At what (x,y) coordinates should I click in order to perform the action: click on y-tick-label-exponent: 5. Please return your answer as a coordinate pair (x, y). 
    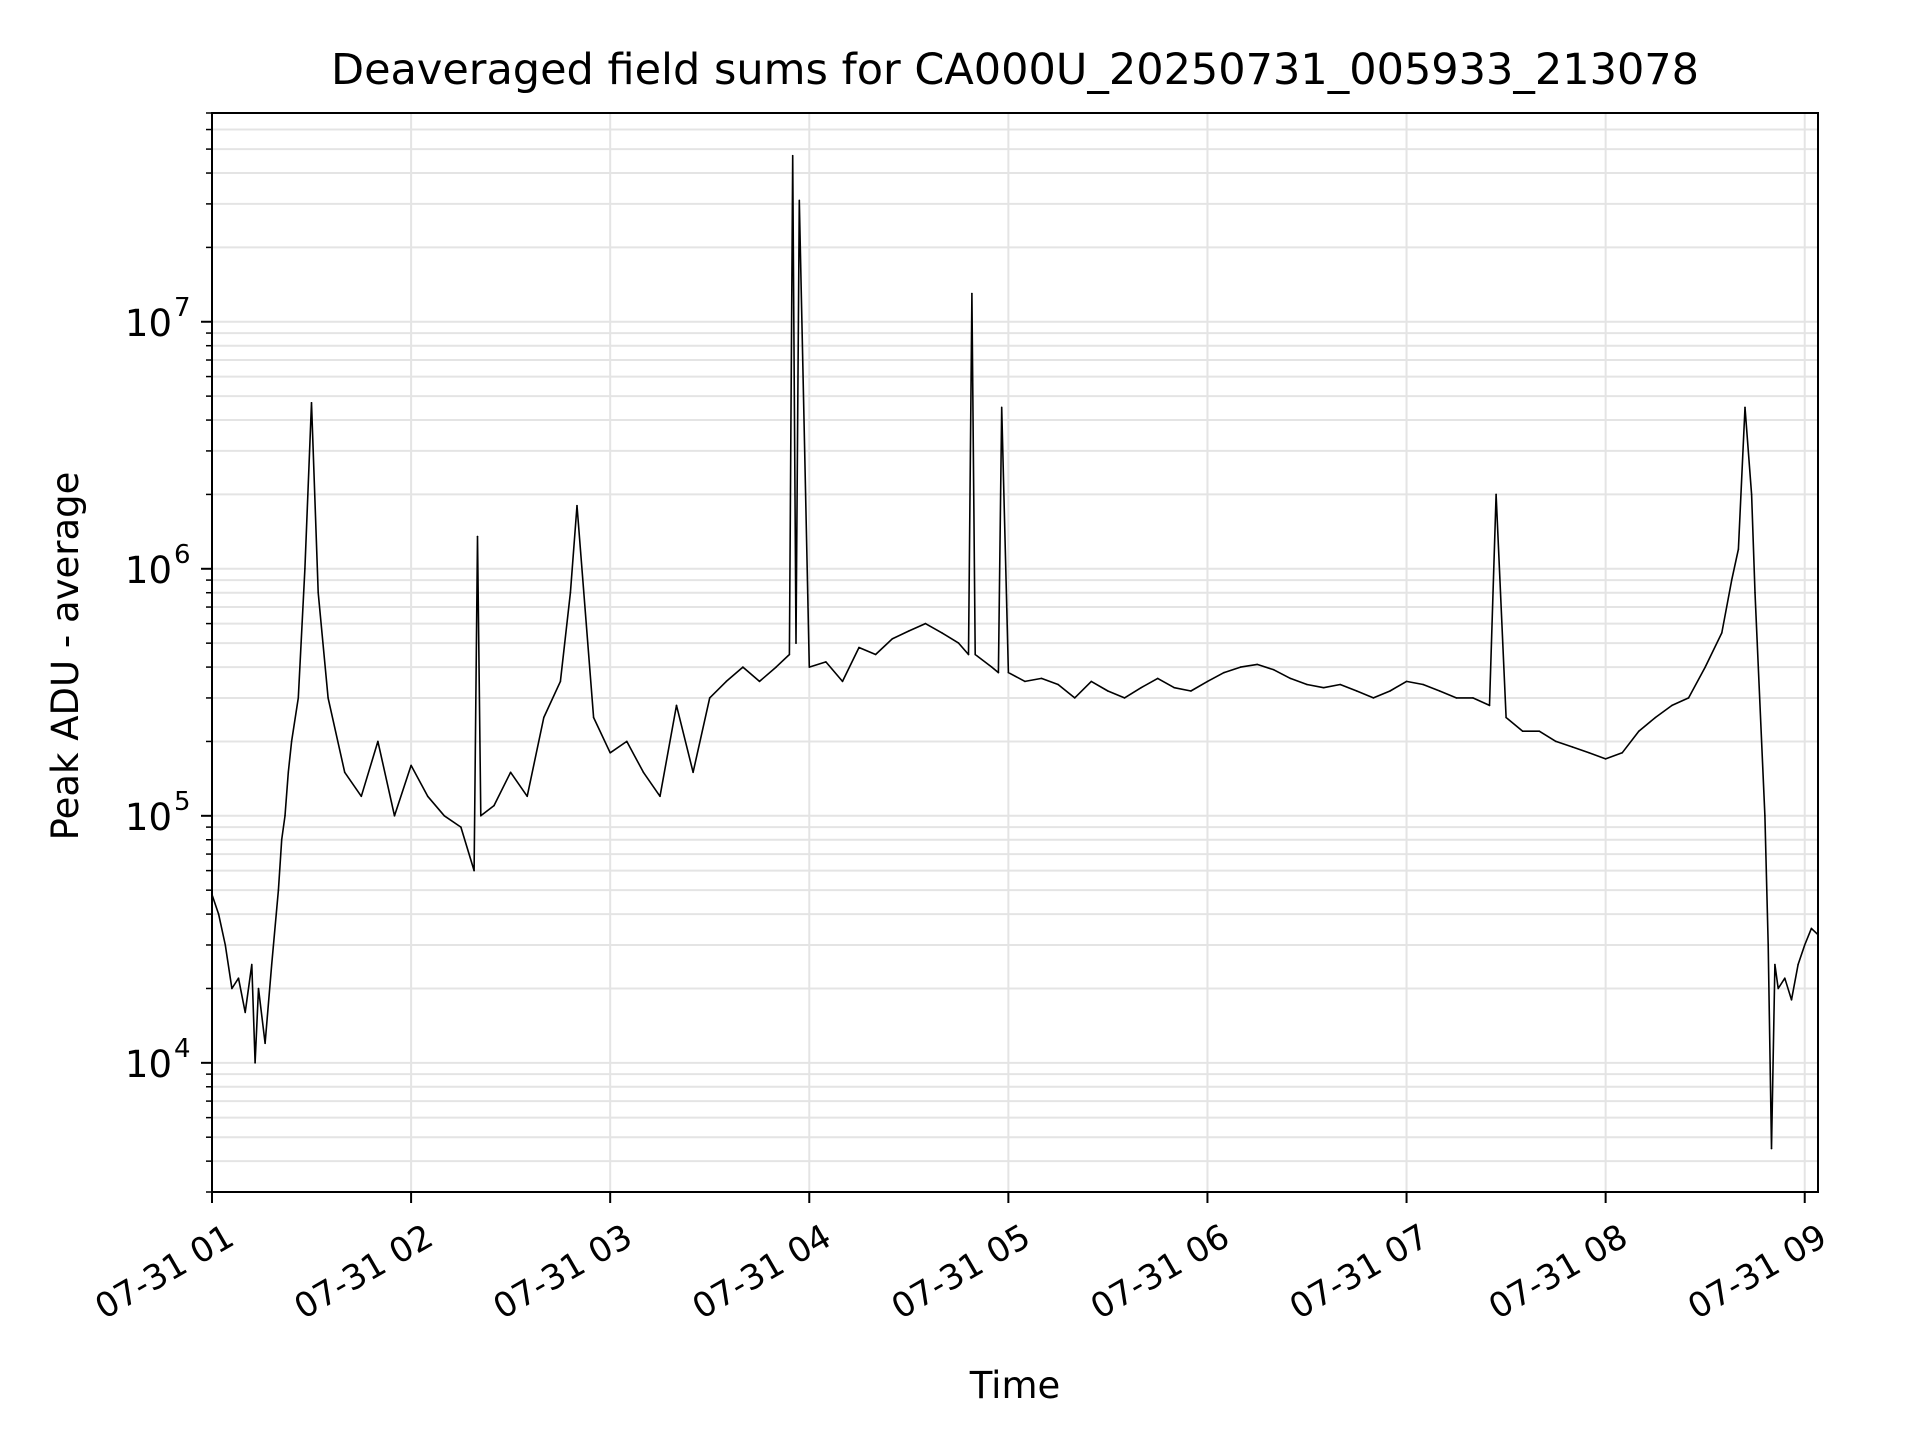
    Looking at the image, I should click on (182, 802).